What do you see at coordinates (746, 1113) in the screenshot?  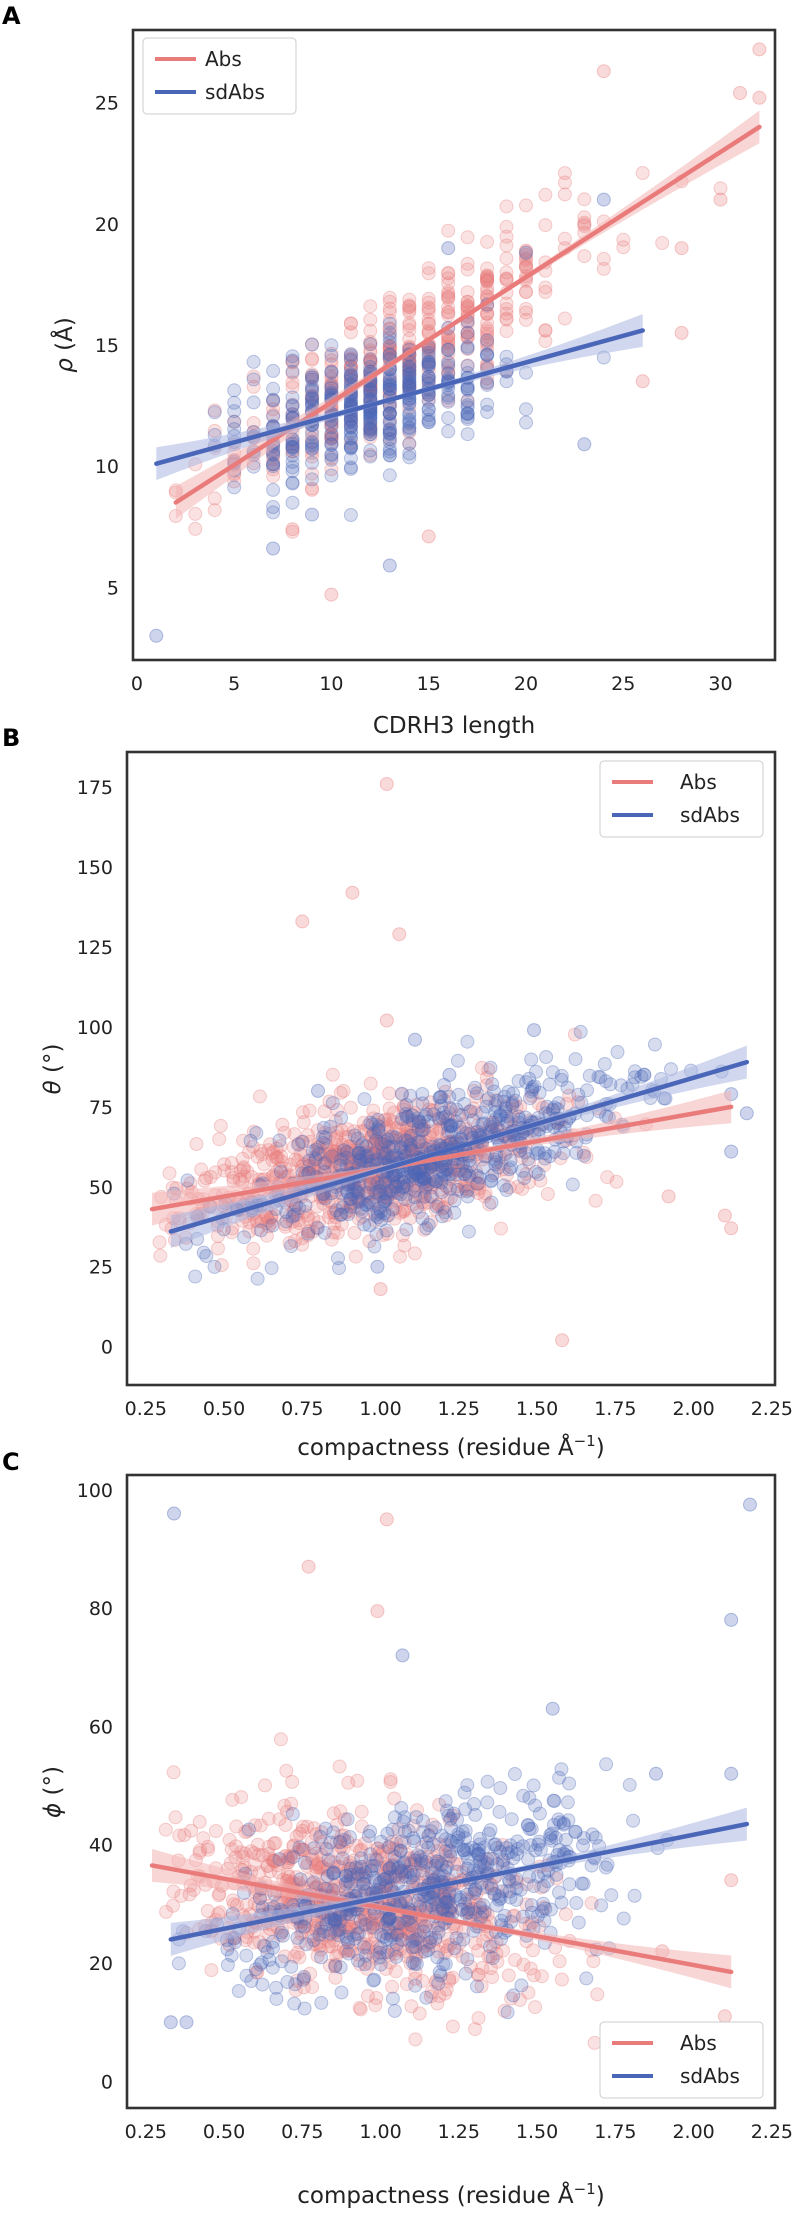 I see `panel-b-sdabs-outlier-point` at bounding box center [746, 1113].